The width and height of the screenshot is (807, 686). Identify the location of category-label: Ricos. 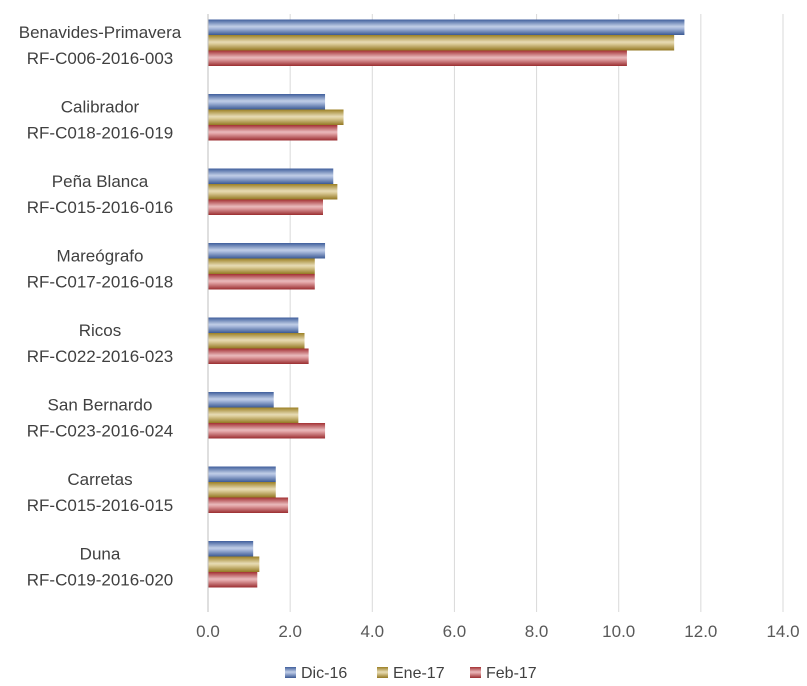
(100, 330).